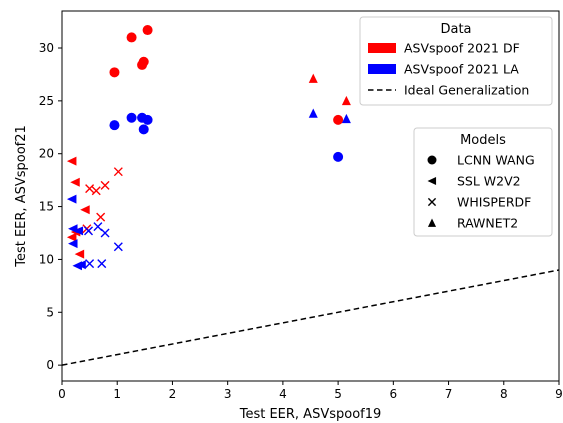  I want to click on series-asvspoof-2021-la-ssl-w2v2, so click(76, 232).